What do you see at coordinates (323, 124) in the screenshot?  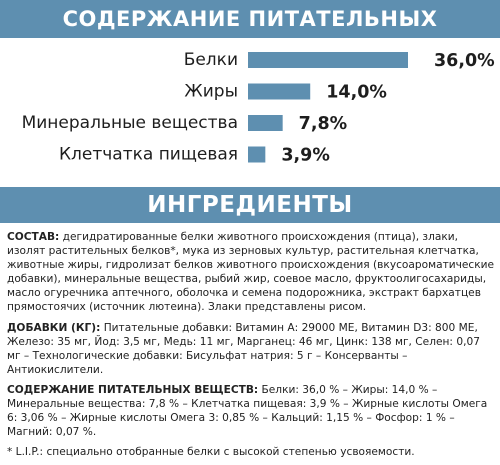 I see `bar-value-label: 7,8%` at bounding box center [323, 124].